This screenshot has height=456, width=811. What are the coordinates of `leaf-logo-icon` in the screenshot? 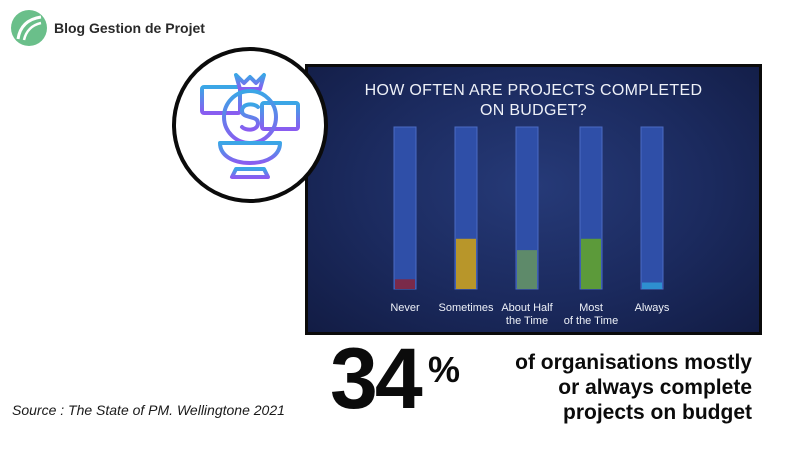 It's located at (29, 28).